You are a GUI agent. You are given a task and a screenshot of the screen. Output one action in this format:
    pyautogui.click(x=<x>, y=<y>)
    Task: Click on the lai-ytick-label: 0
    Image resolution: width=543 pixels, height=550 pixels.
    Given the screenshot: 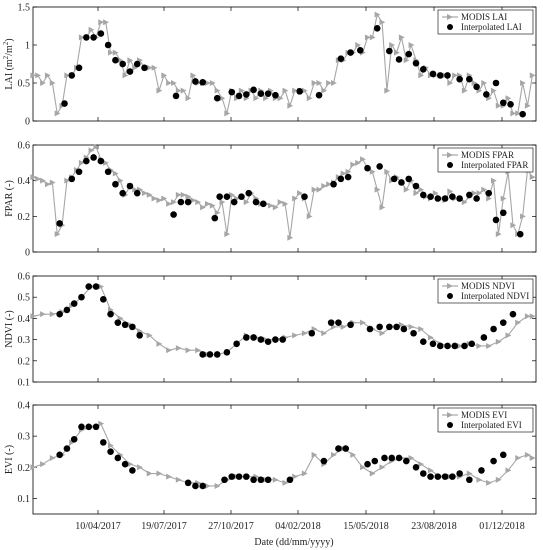 What is the action you would take?
    pyautogui.click(x=27, y=122)
    